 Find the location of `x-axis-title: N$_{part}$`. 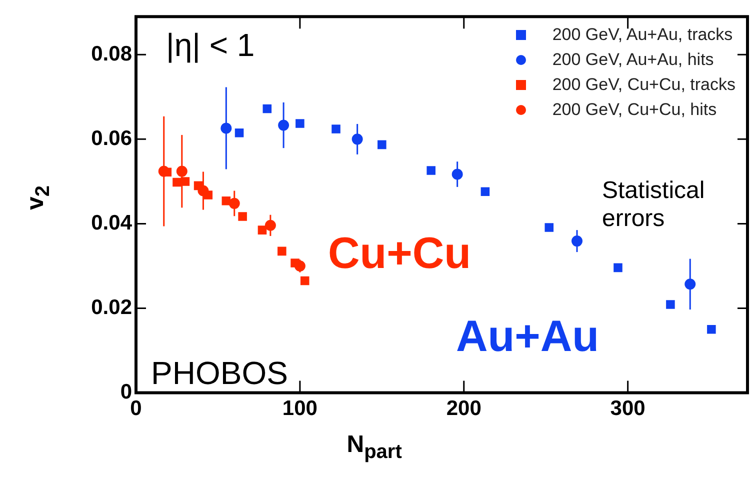

x-axis-title: N$_{part}$ is located at coordinates (374, 446).